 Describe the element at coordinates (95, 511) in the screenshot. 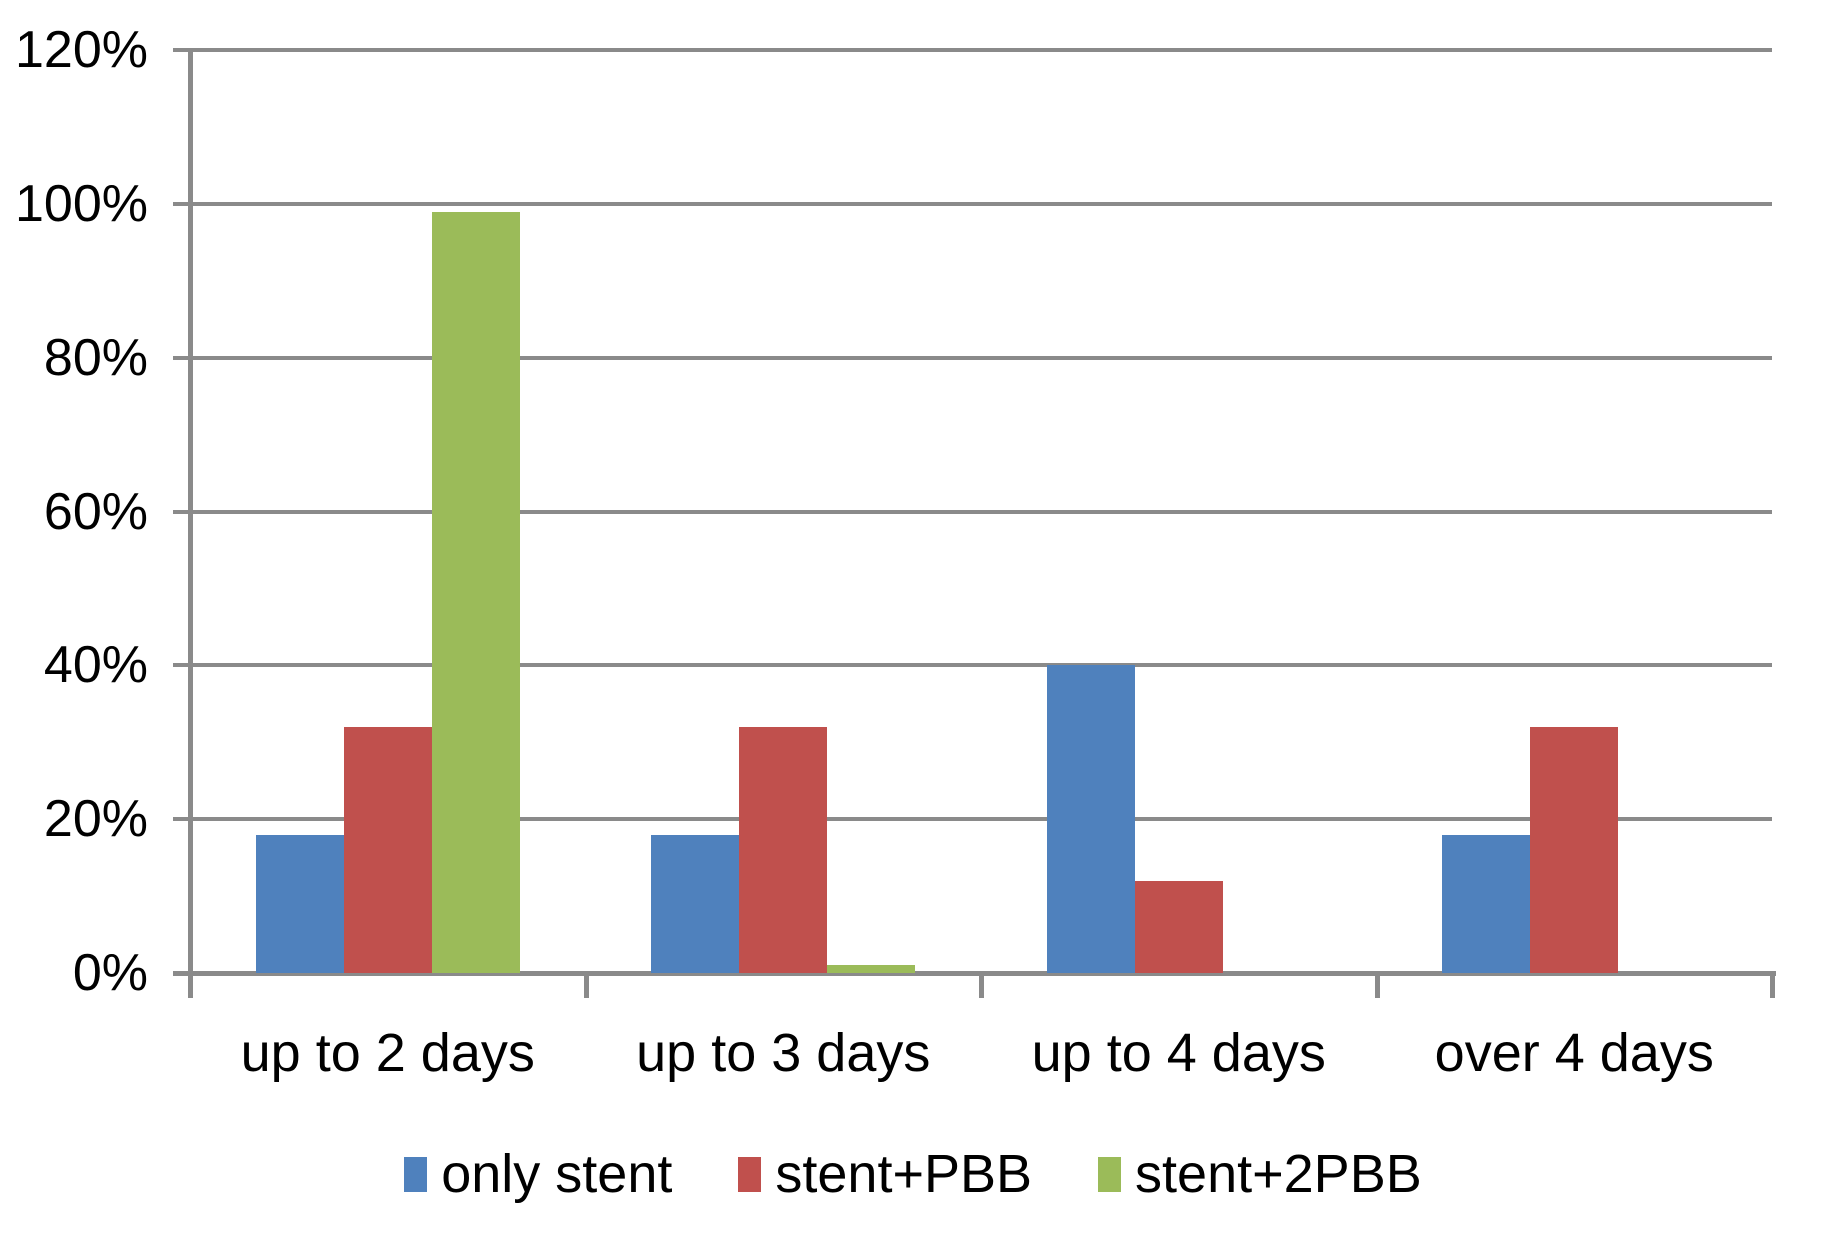

I see `y-tick-label-60: 60%` at that location.